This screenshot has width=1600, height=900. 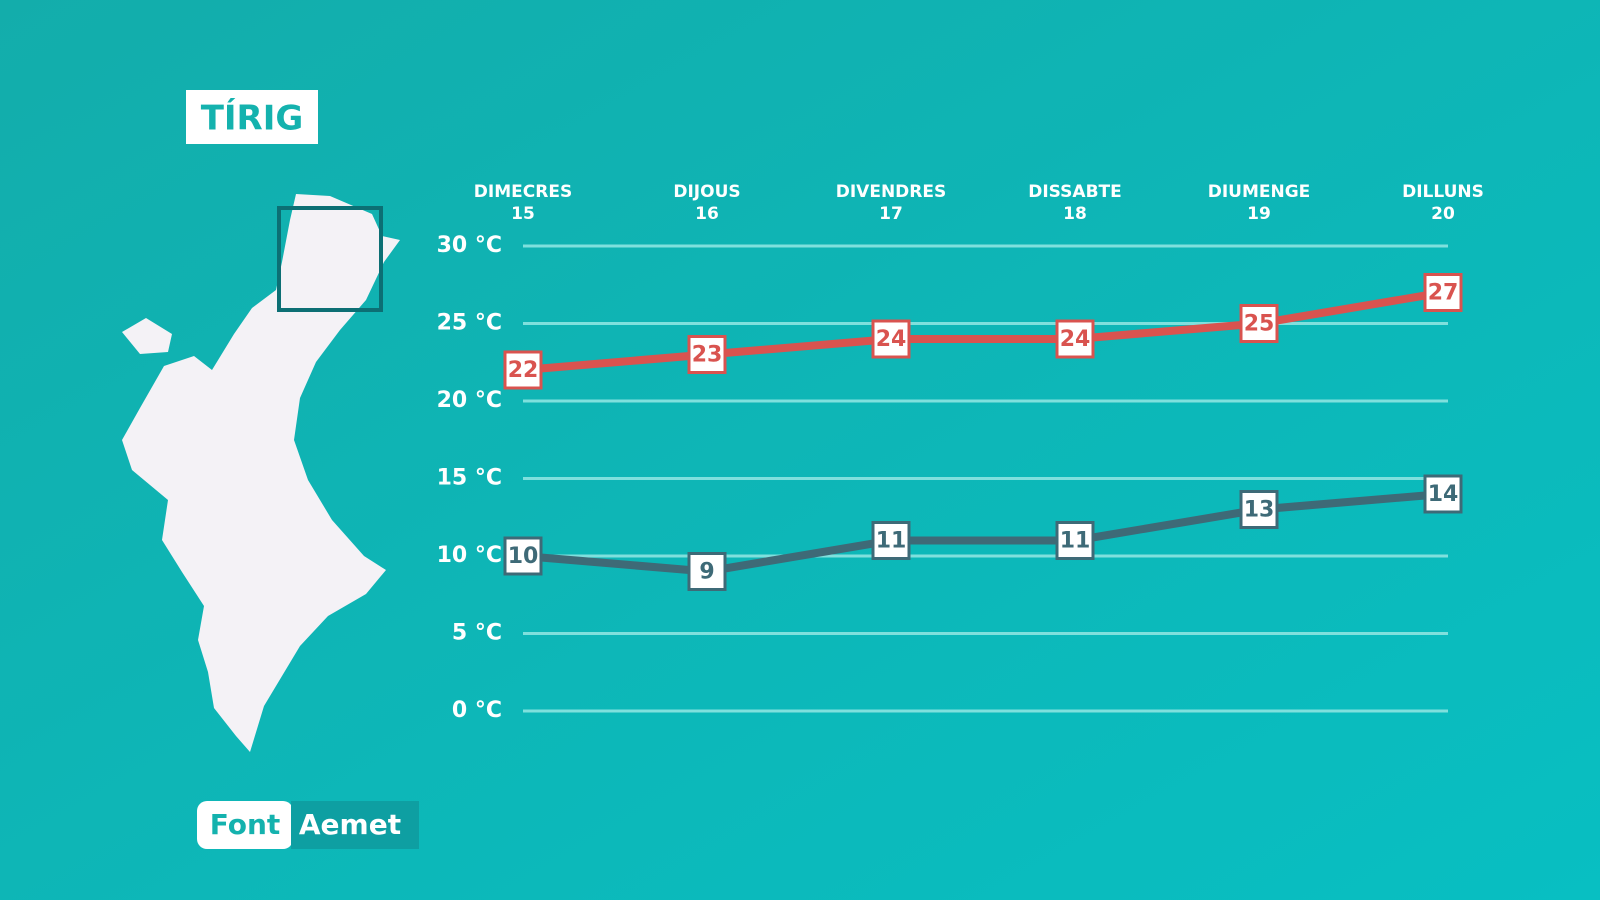 What do you see at coordinates (523, 214) in the screenshot?
I see `x-tick-label: 15` at bounding box center [523, 214].